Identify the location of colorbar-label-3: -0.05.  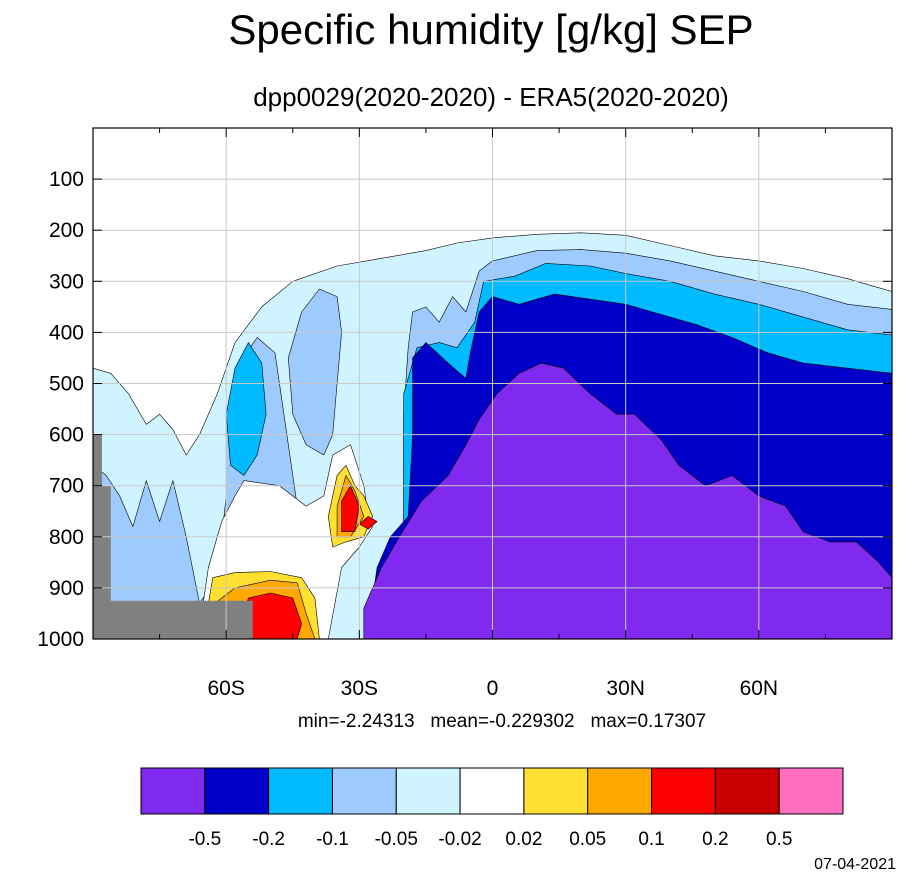
(396, 839).